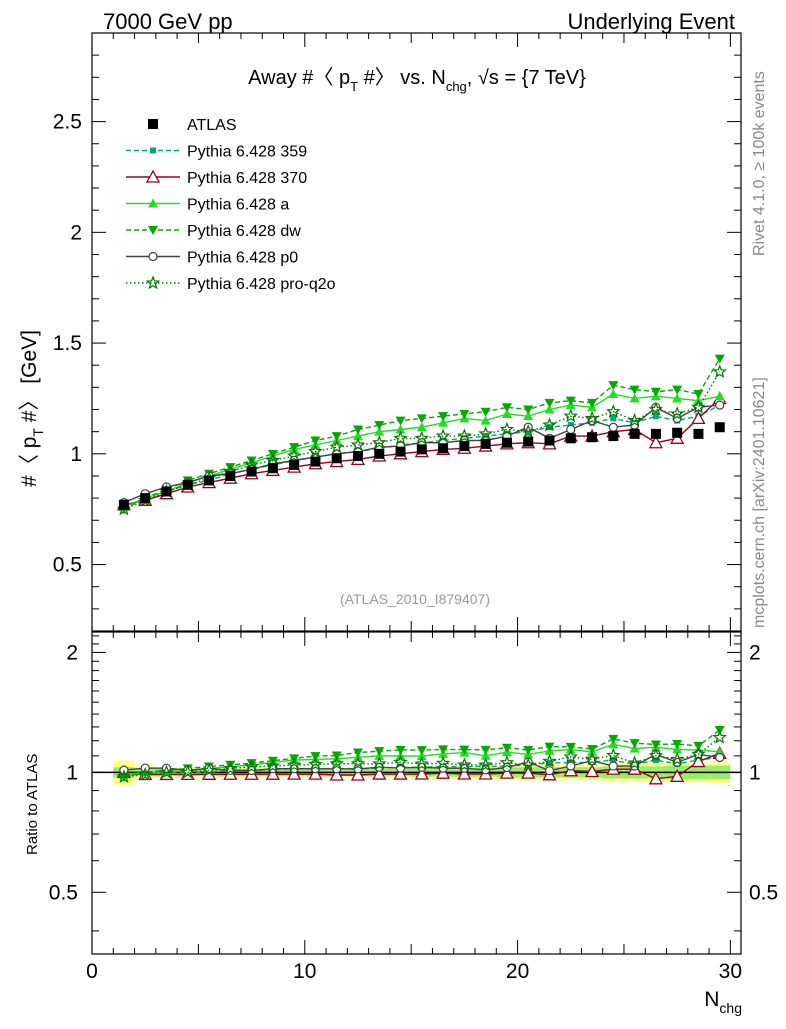  What do you see at coordinates (730, 1008) in the screenshot?
I see `xlabel-sub: chg` at bounding box center [730, 1008].